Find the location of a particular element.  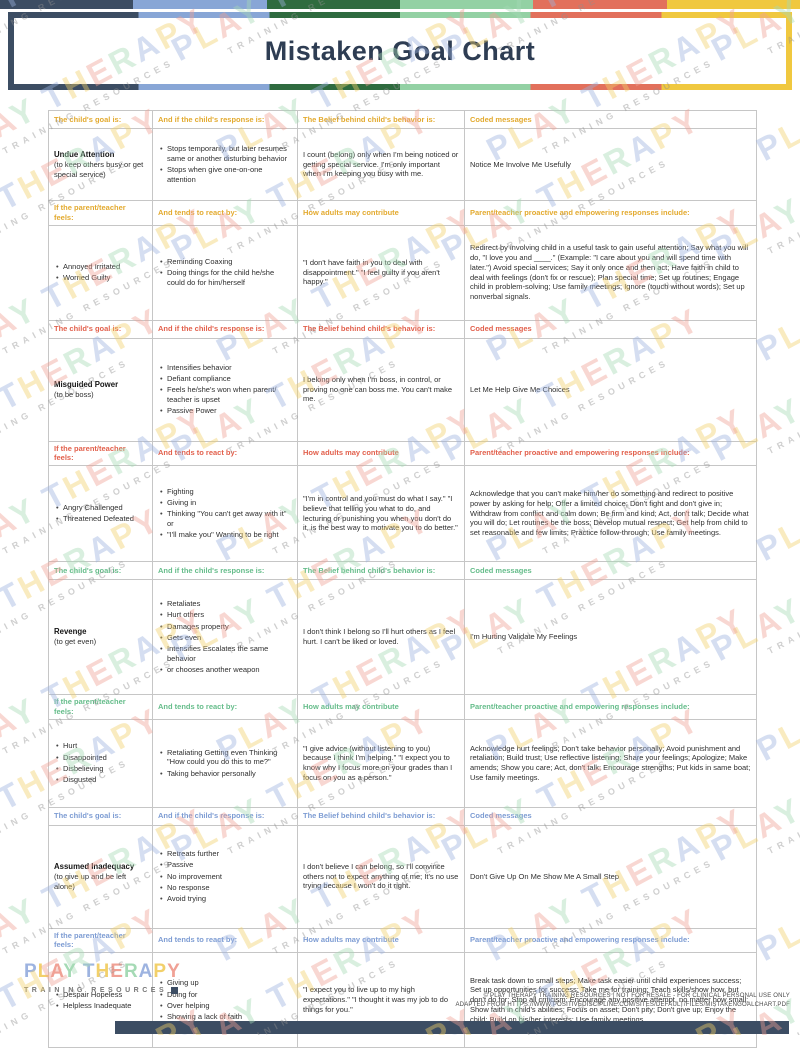

goal-name: Undue Attention is located at coordinates (100, 155).